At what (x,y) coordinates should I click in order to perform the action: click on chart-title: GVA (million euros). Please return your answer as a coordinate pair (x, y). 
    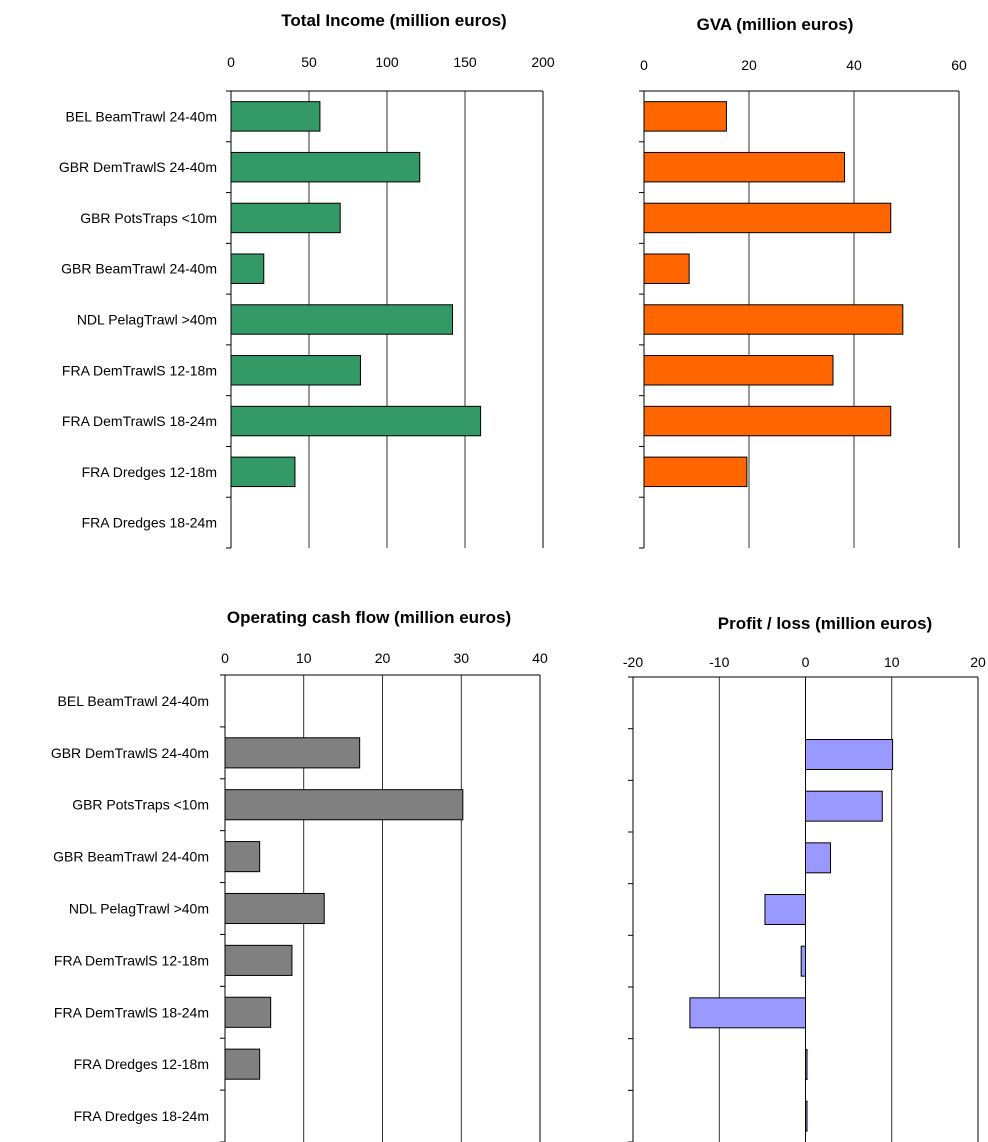
    Looking at the image, I should click on (775, 24).